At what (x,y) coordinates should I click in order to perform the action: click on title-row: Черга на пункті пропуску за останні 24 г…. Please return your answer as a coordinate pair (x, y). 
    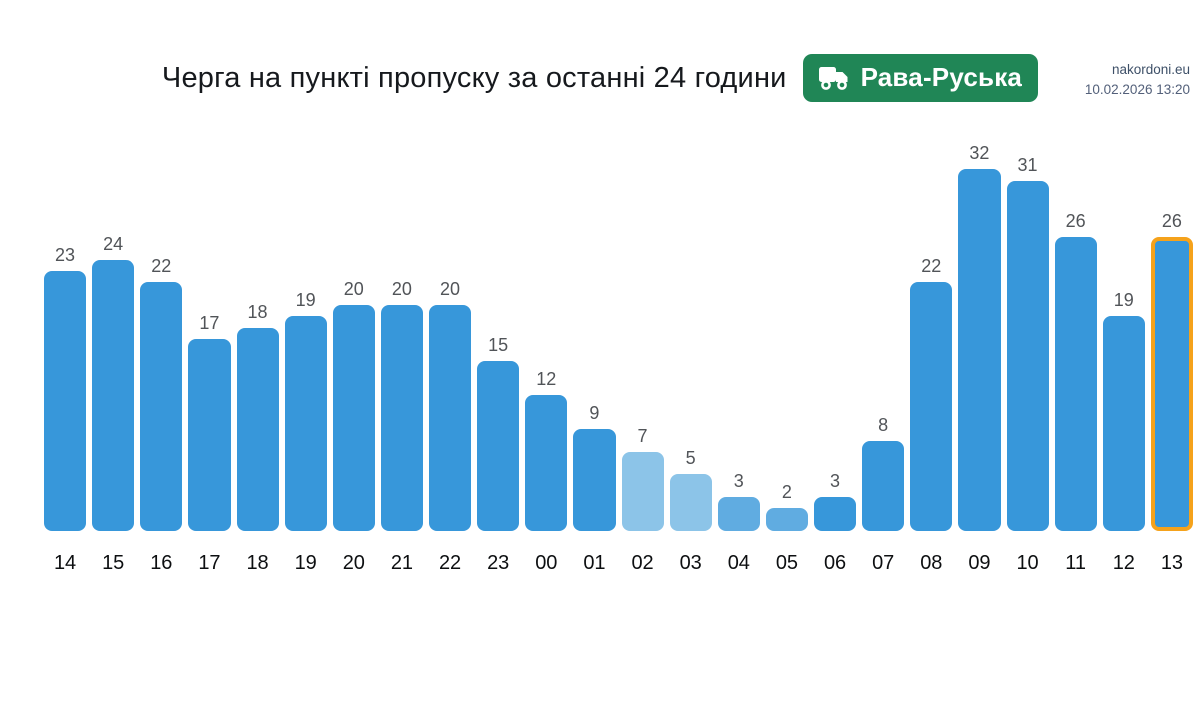
    Looking at the image, I should click on (600, 78).